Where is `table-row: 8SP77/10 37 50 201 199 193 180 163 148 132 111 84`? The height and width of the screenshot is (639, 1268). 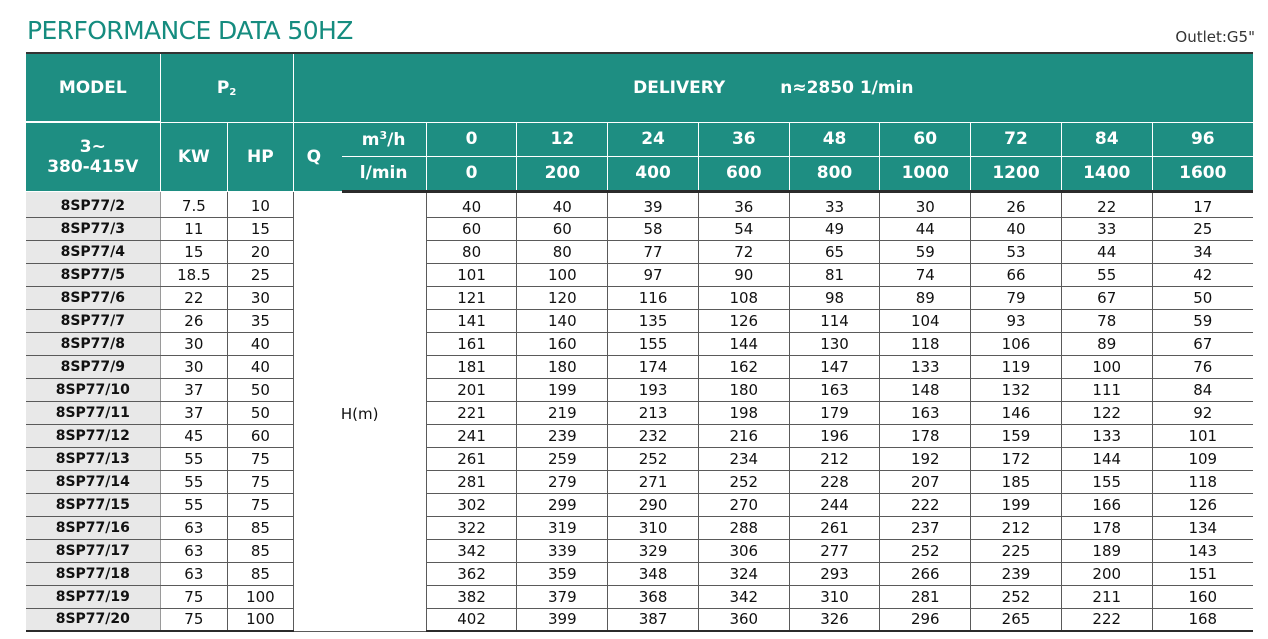
table-row: 8SP77/10 37 50 201 199 193 180 163 148 132 111 84 is located at coordinates (639, 390).